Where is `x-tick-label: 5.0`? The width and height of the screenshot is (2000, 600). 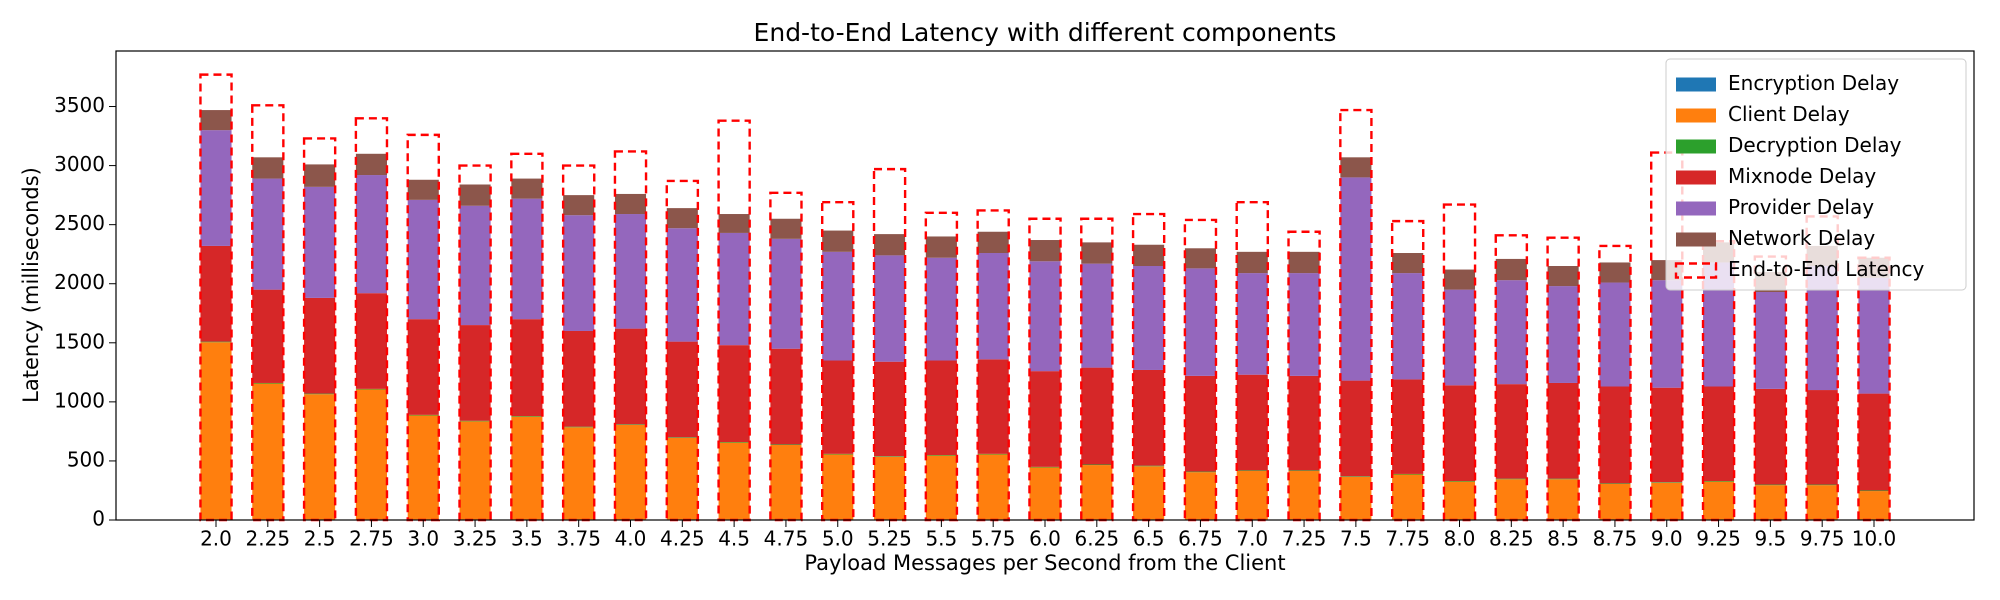
x-tick-label: 5.0 is located at coordinates (838, 539).